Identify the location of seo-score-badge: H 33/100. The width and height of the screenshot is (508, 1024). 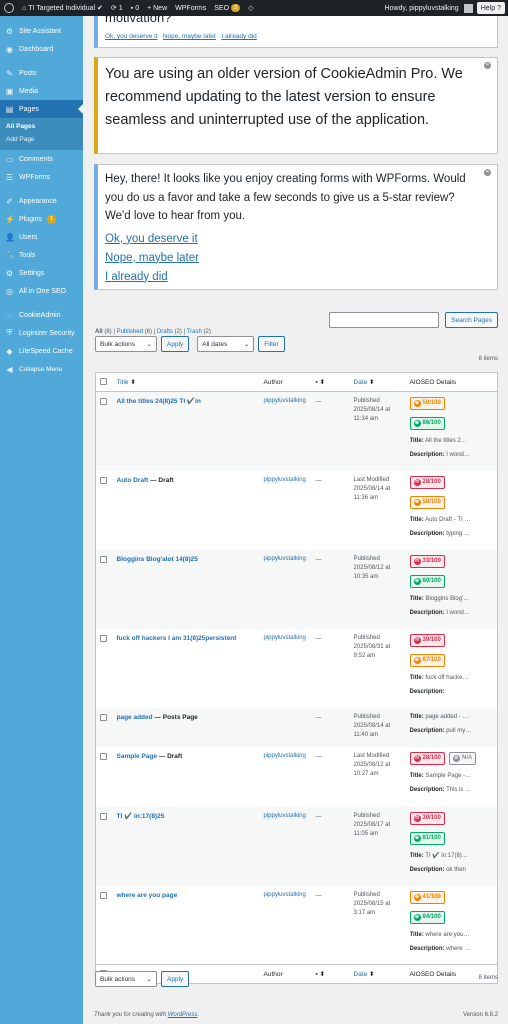
(427, 561).